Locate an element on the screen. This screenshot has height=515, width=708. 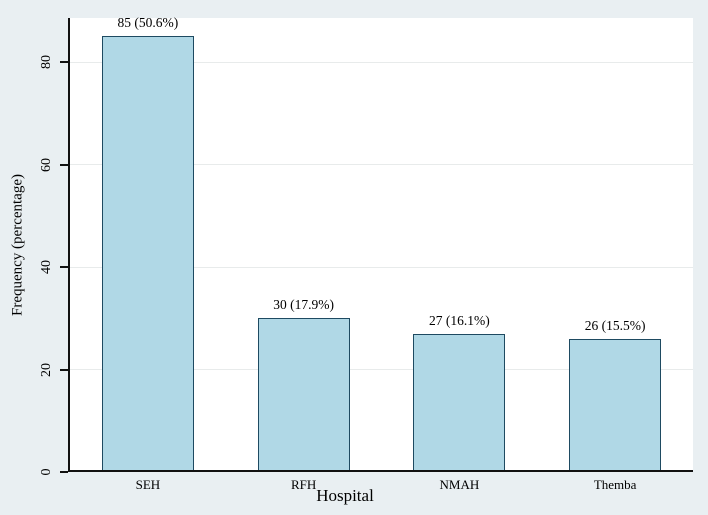
x-axis-title: Hospital is located at coordinates (345, 495).